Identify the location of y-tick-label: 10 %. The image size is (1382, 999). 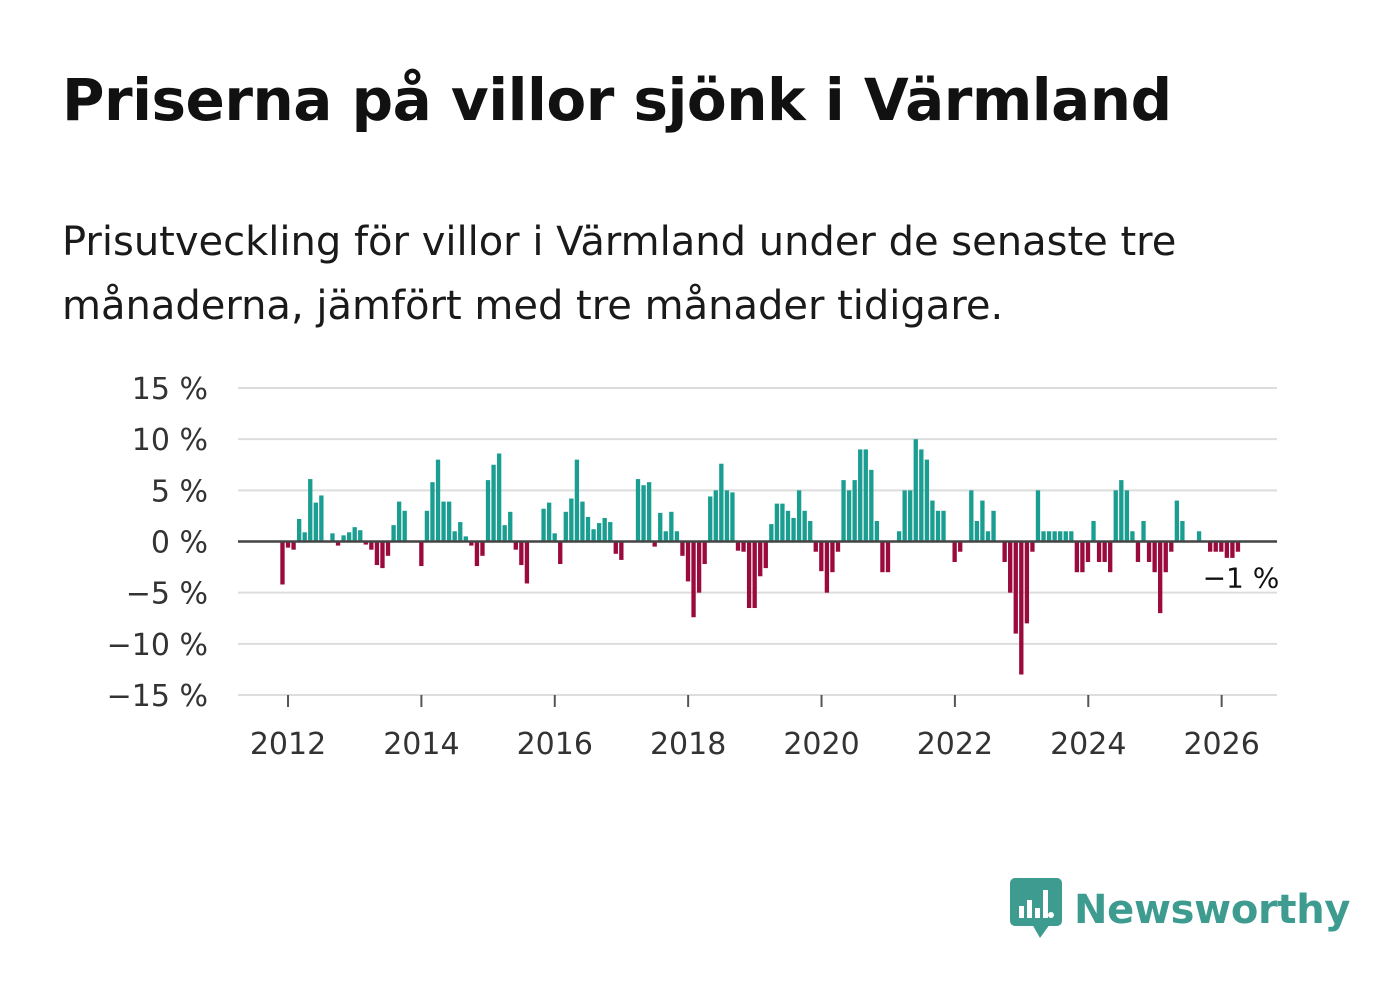
(170, 440).